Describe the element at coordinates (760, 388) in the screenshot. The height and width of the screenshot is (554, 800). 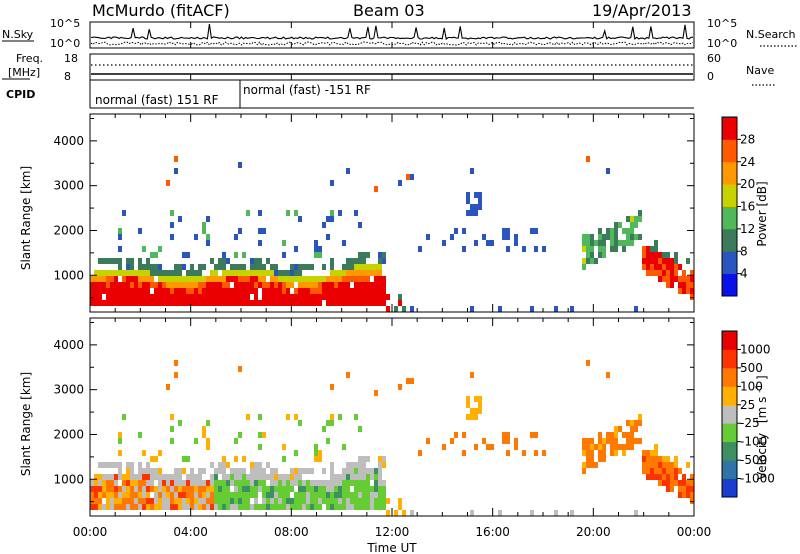
I see `velocity-colorbar-label-exp: -1` at that location.